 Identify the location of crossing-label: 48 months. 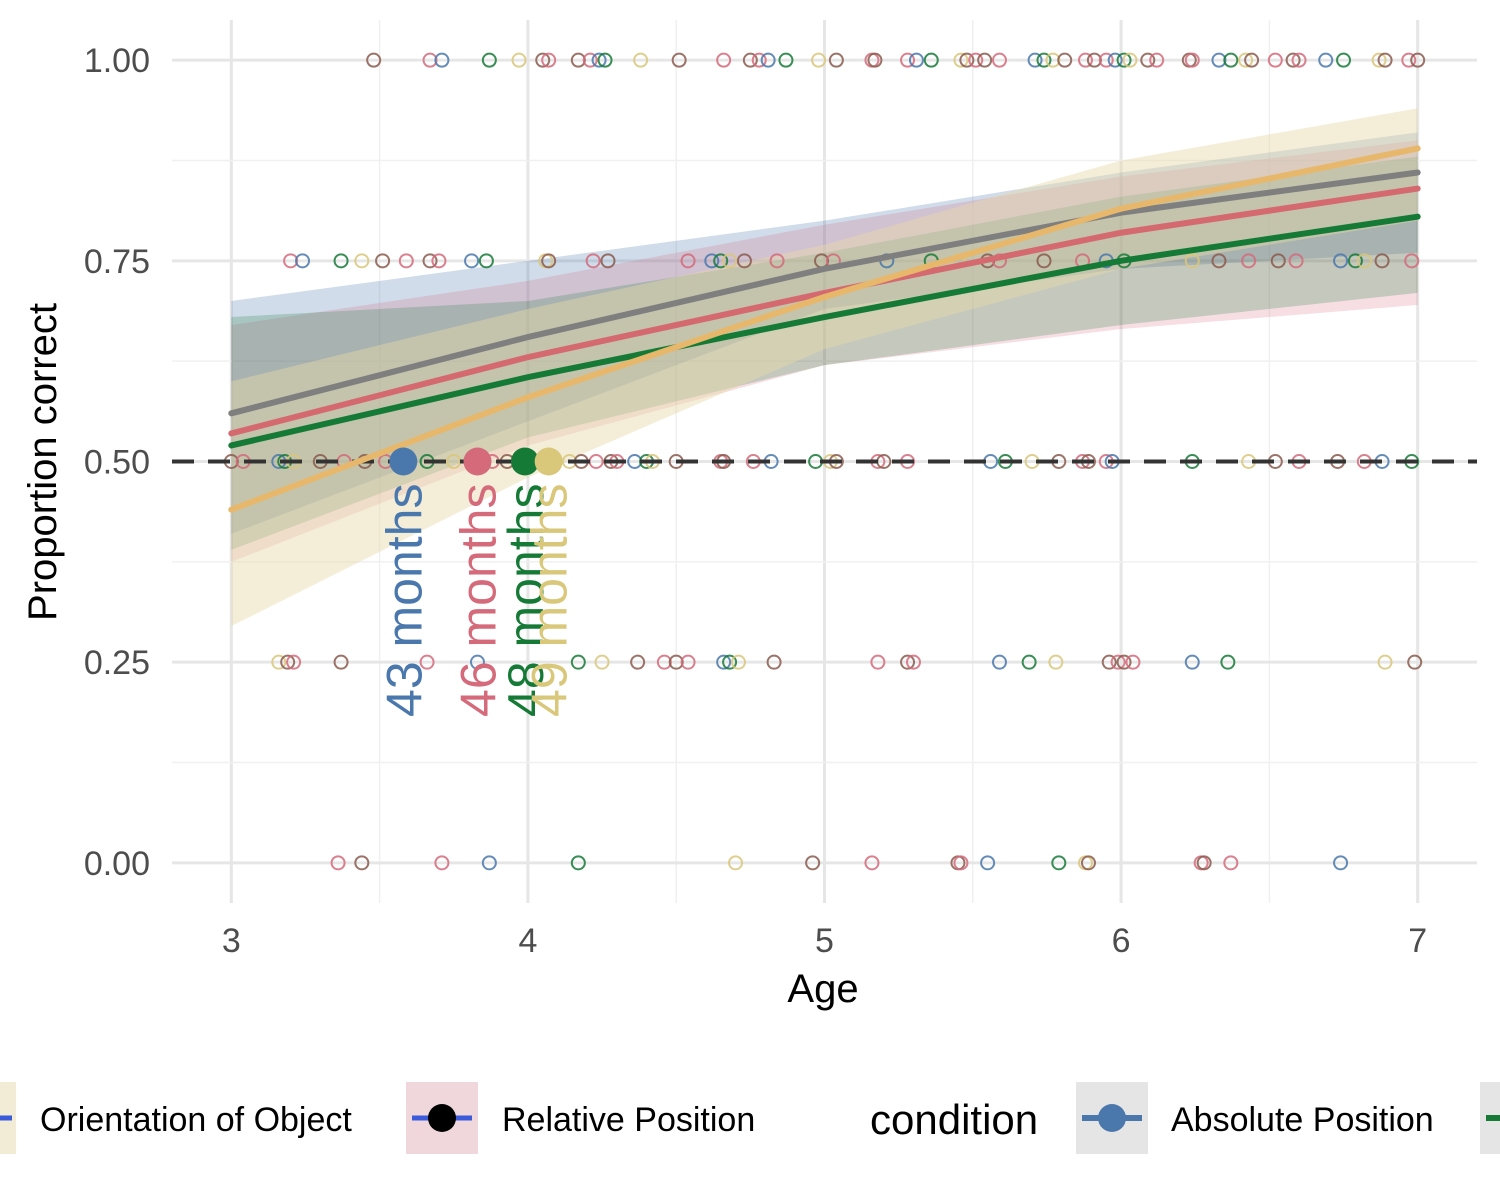
(526, 600).